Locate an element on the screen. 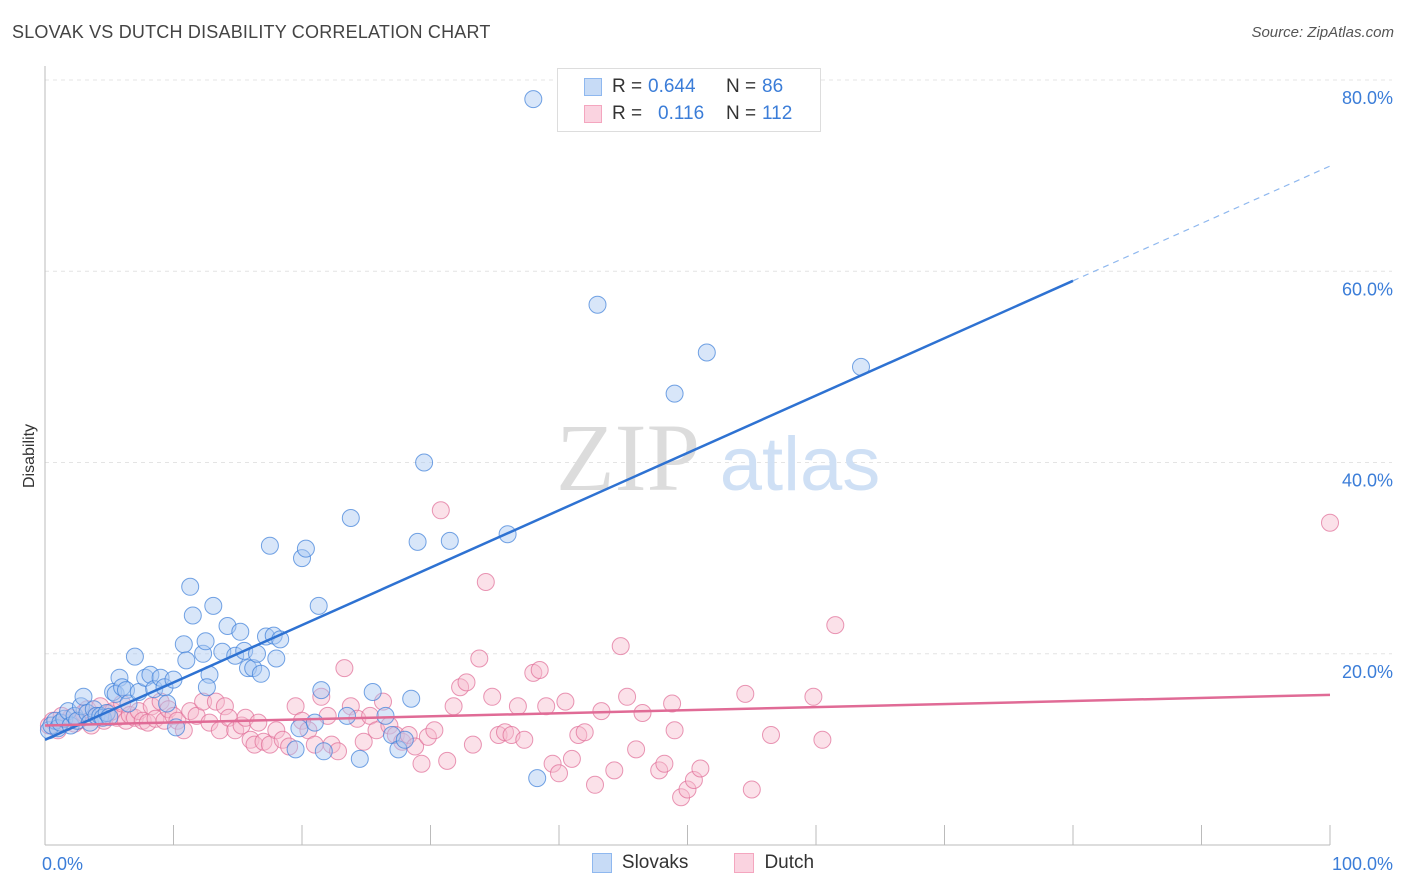  legend-label-dutch: Dutch is located at coordinates (789, 862).